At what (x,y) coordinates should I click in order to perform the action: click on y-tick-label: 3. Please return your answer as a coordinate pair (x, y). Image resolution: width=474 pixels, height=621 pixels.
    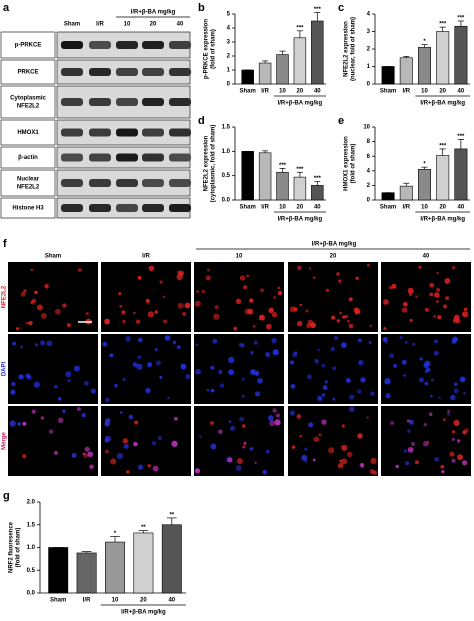
    Looking at the image, I should click on (229, 43).